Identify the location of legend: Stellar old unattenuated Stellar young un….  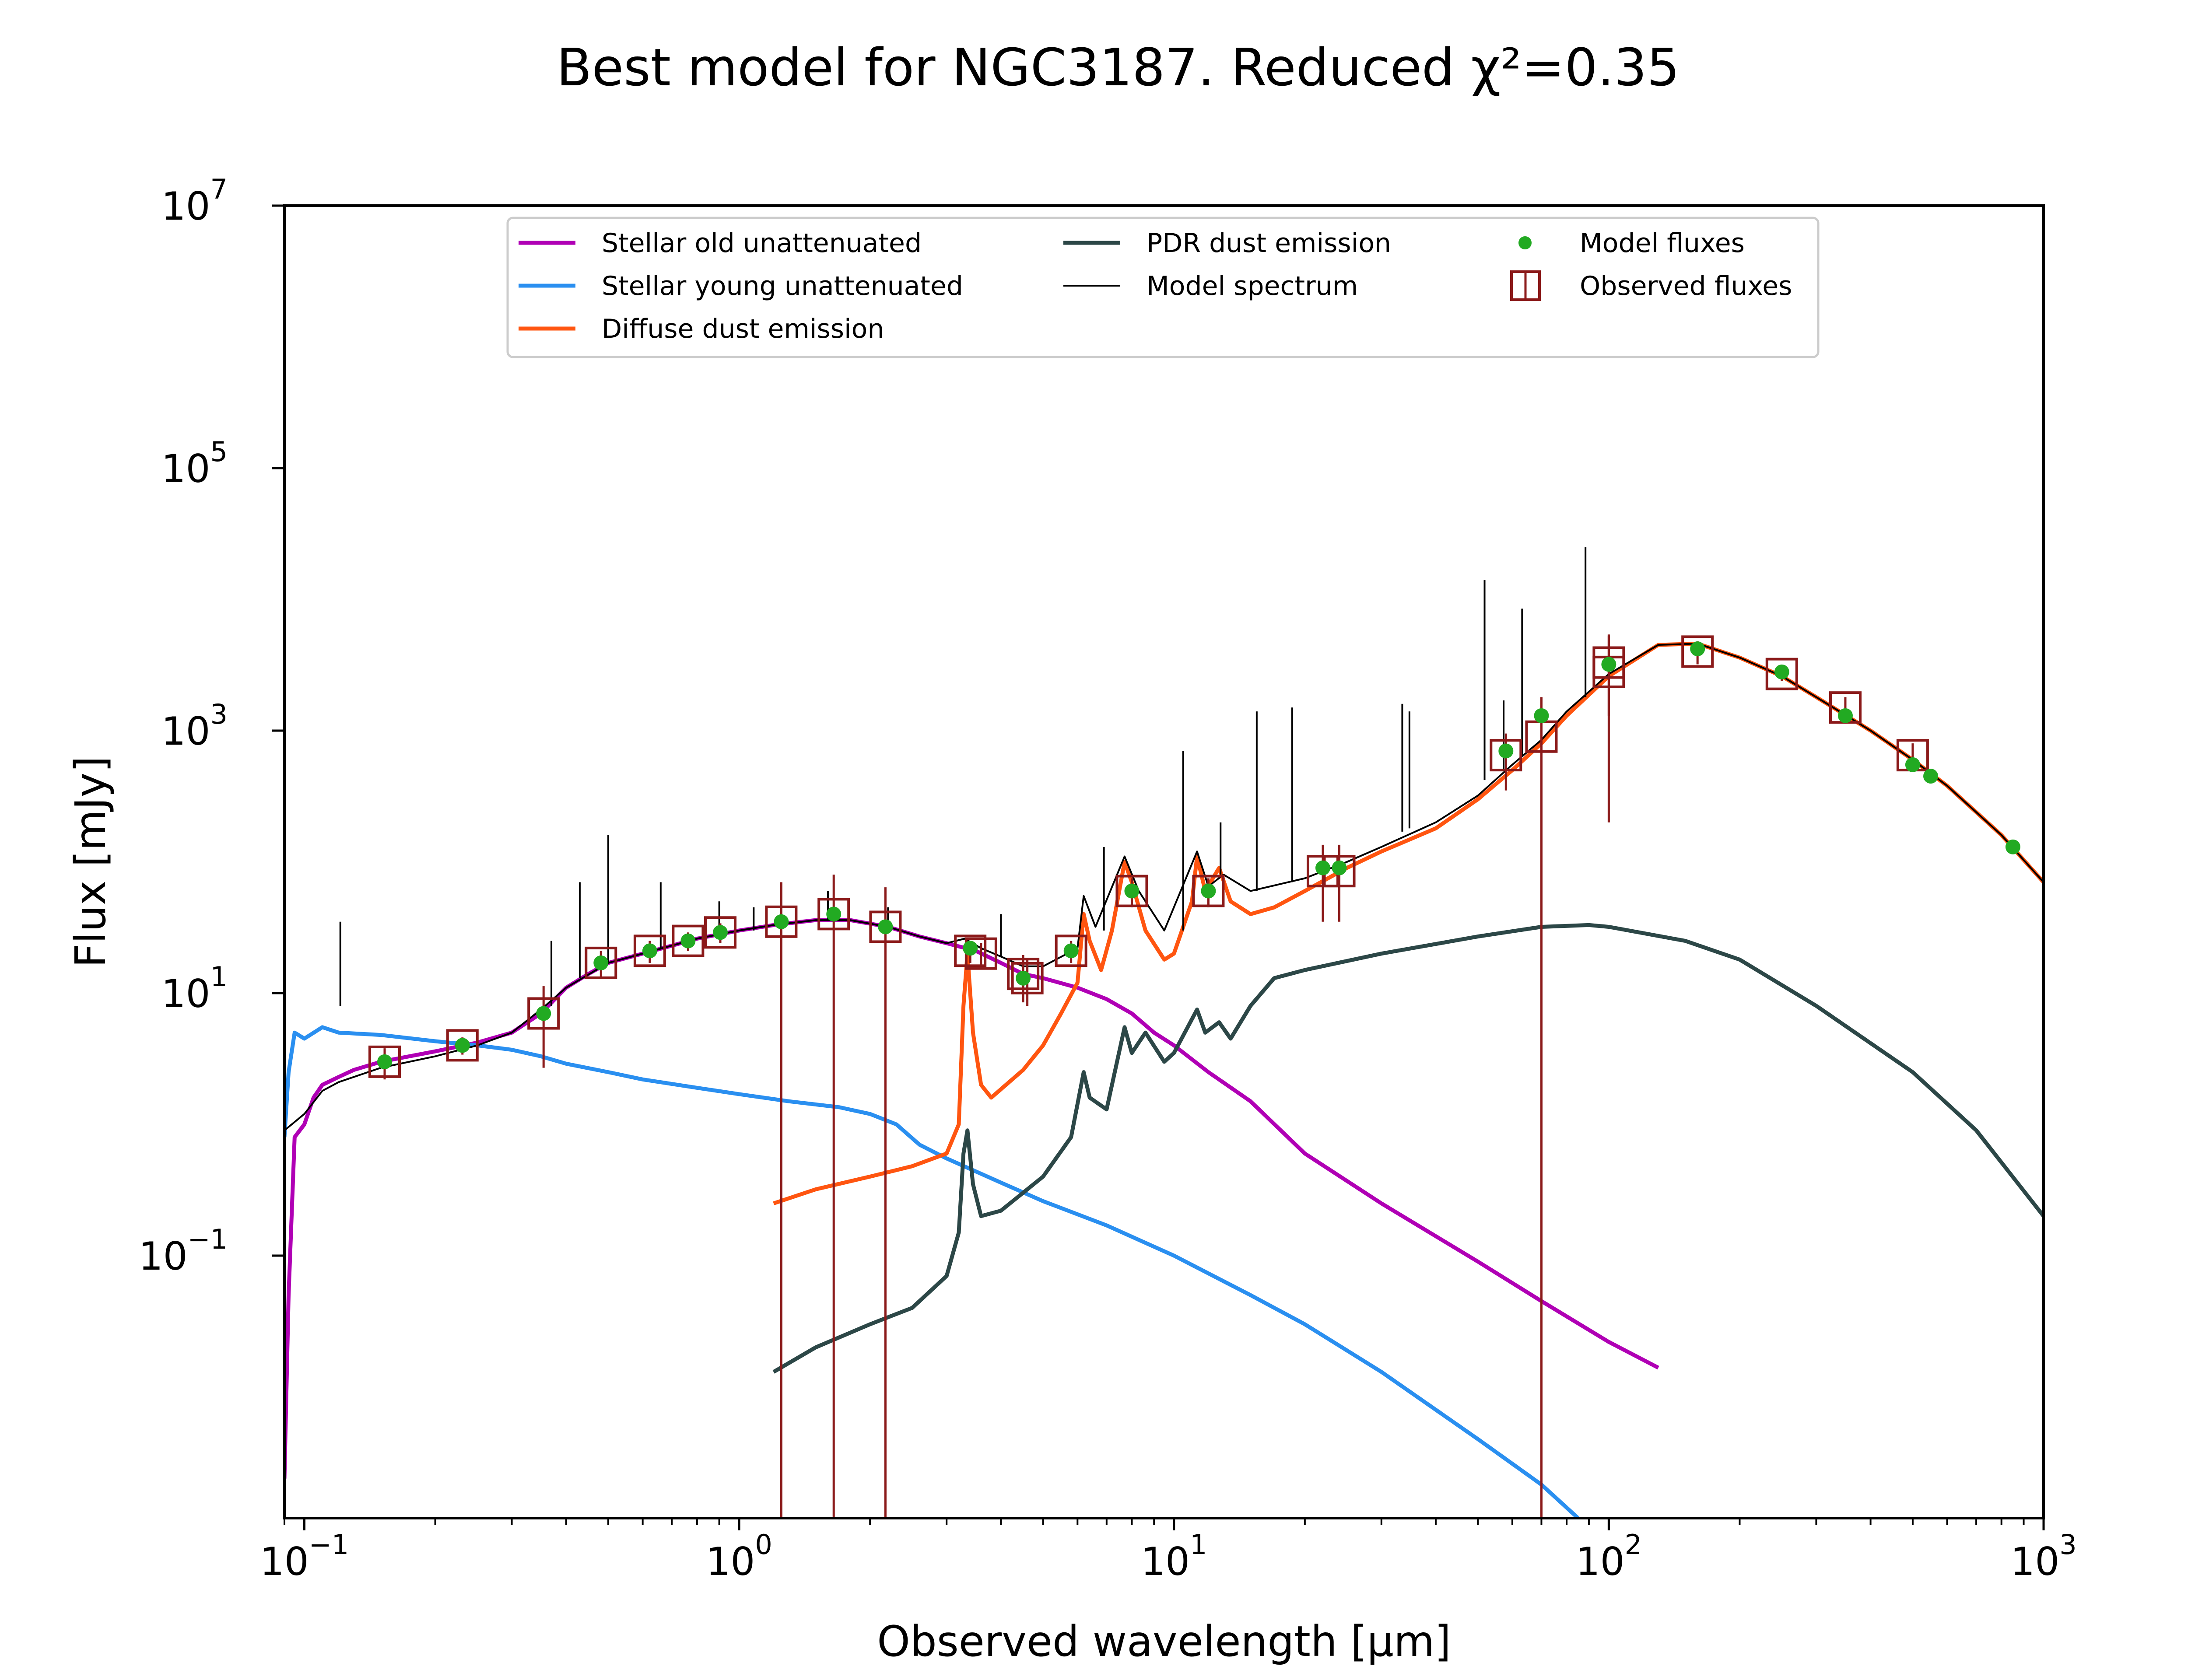
(1163, 287).